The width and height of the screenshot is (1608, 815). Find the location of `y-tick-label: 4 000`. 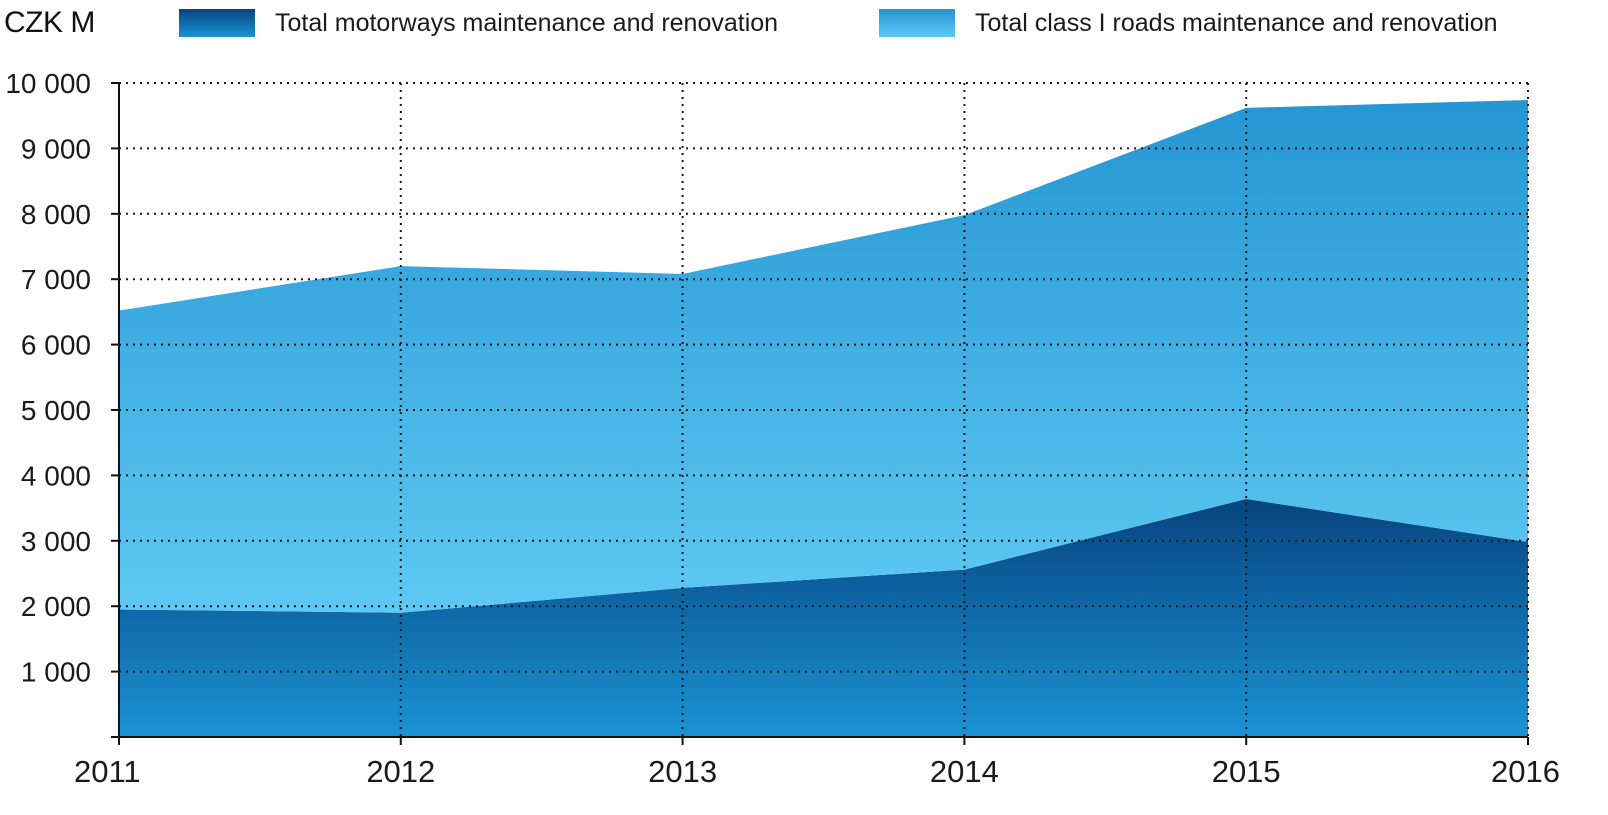

y-tick-label: 4 000 is located at coordinates (56, 475).